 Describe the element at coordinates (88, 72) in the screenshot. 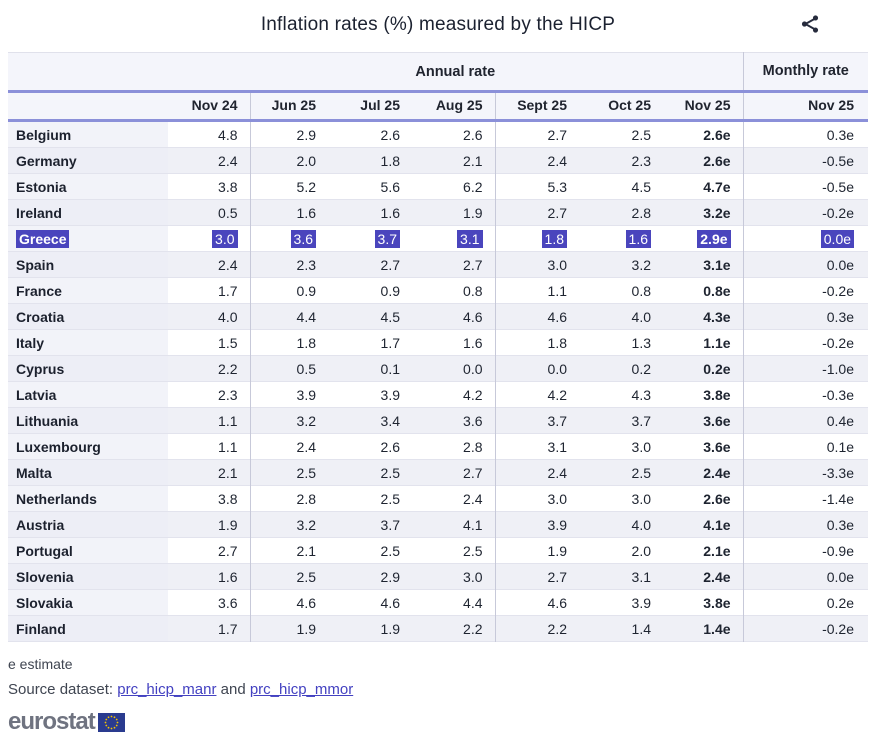

I see `corner-cell` at that location.